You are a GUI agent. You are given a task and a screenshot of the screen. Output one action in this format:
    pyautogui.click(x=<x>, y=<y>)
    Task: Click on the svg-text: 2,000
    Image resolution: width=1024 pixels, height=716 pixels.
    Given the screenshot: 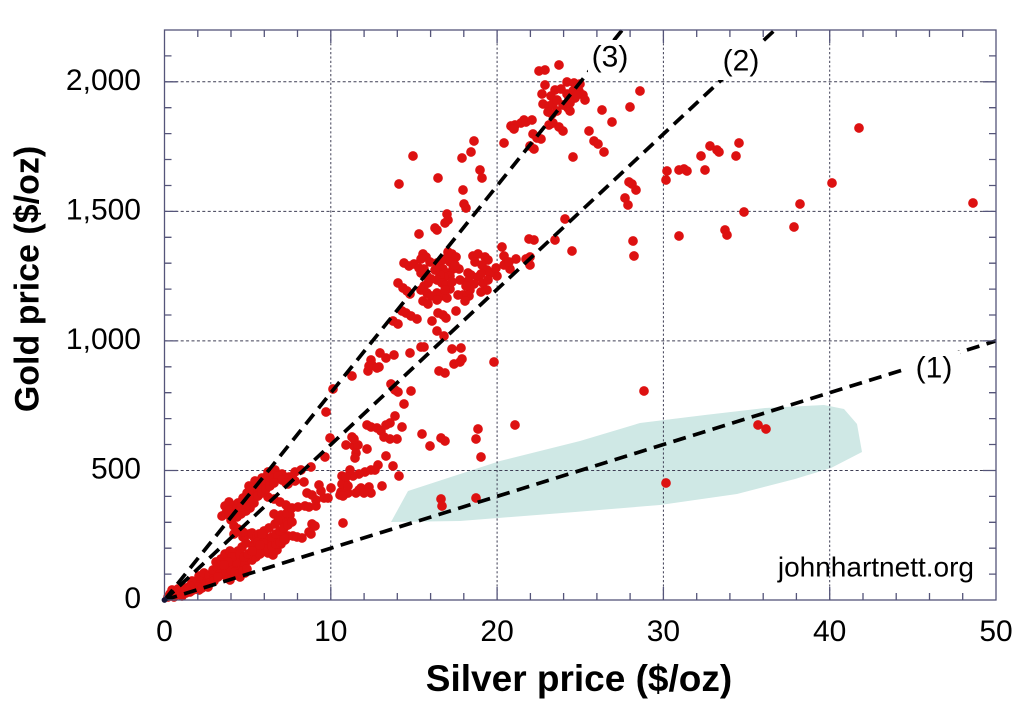 What is the action you would take?
    pyautogui.click(x=103, y=80)
    